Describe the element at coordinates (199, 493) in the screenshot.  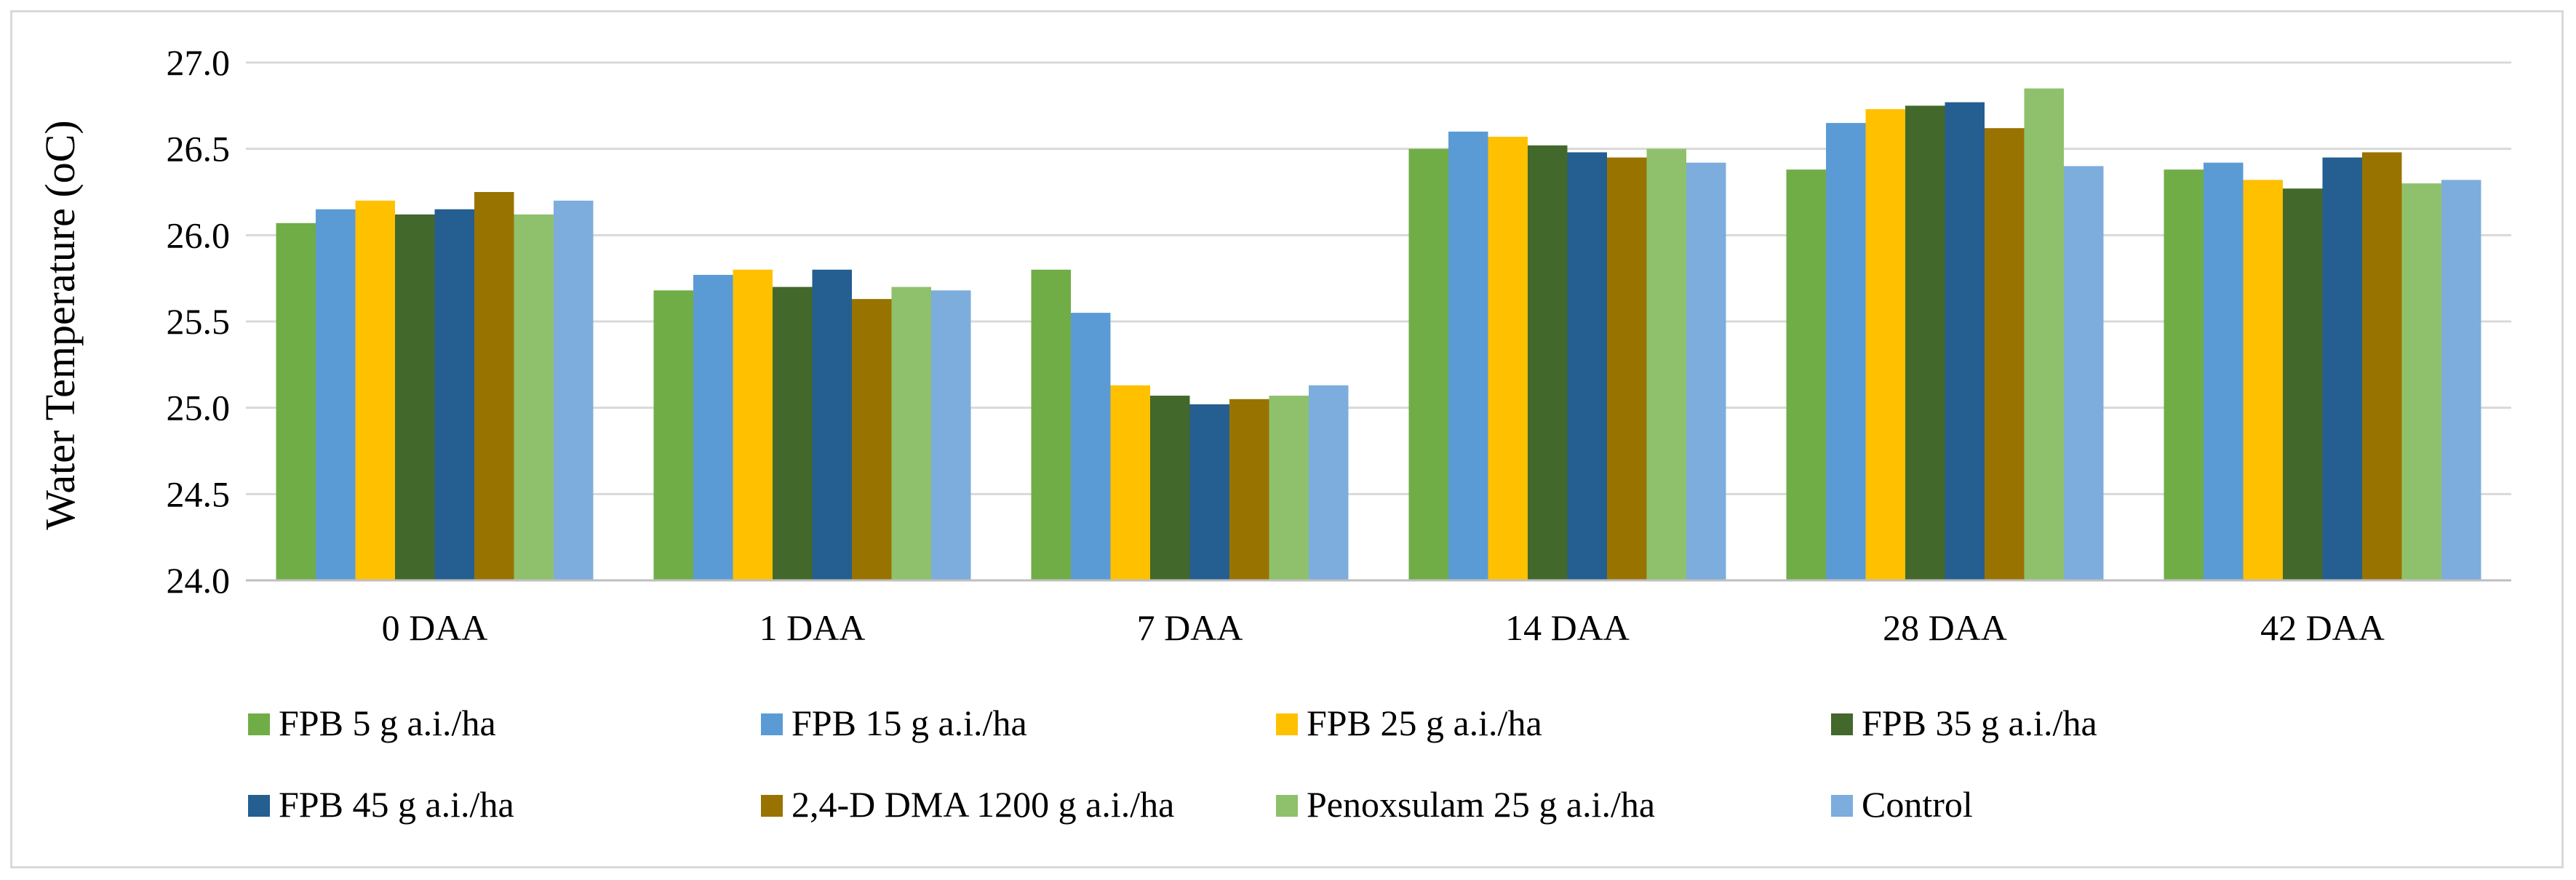
I see `y-tick-label: 24.5` at that location.